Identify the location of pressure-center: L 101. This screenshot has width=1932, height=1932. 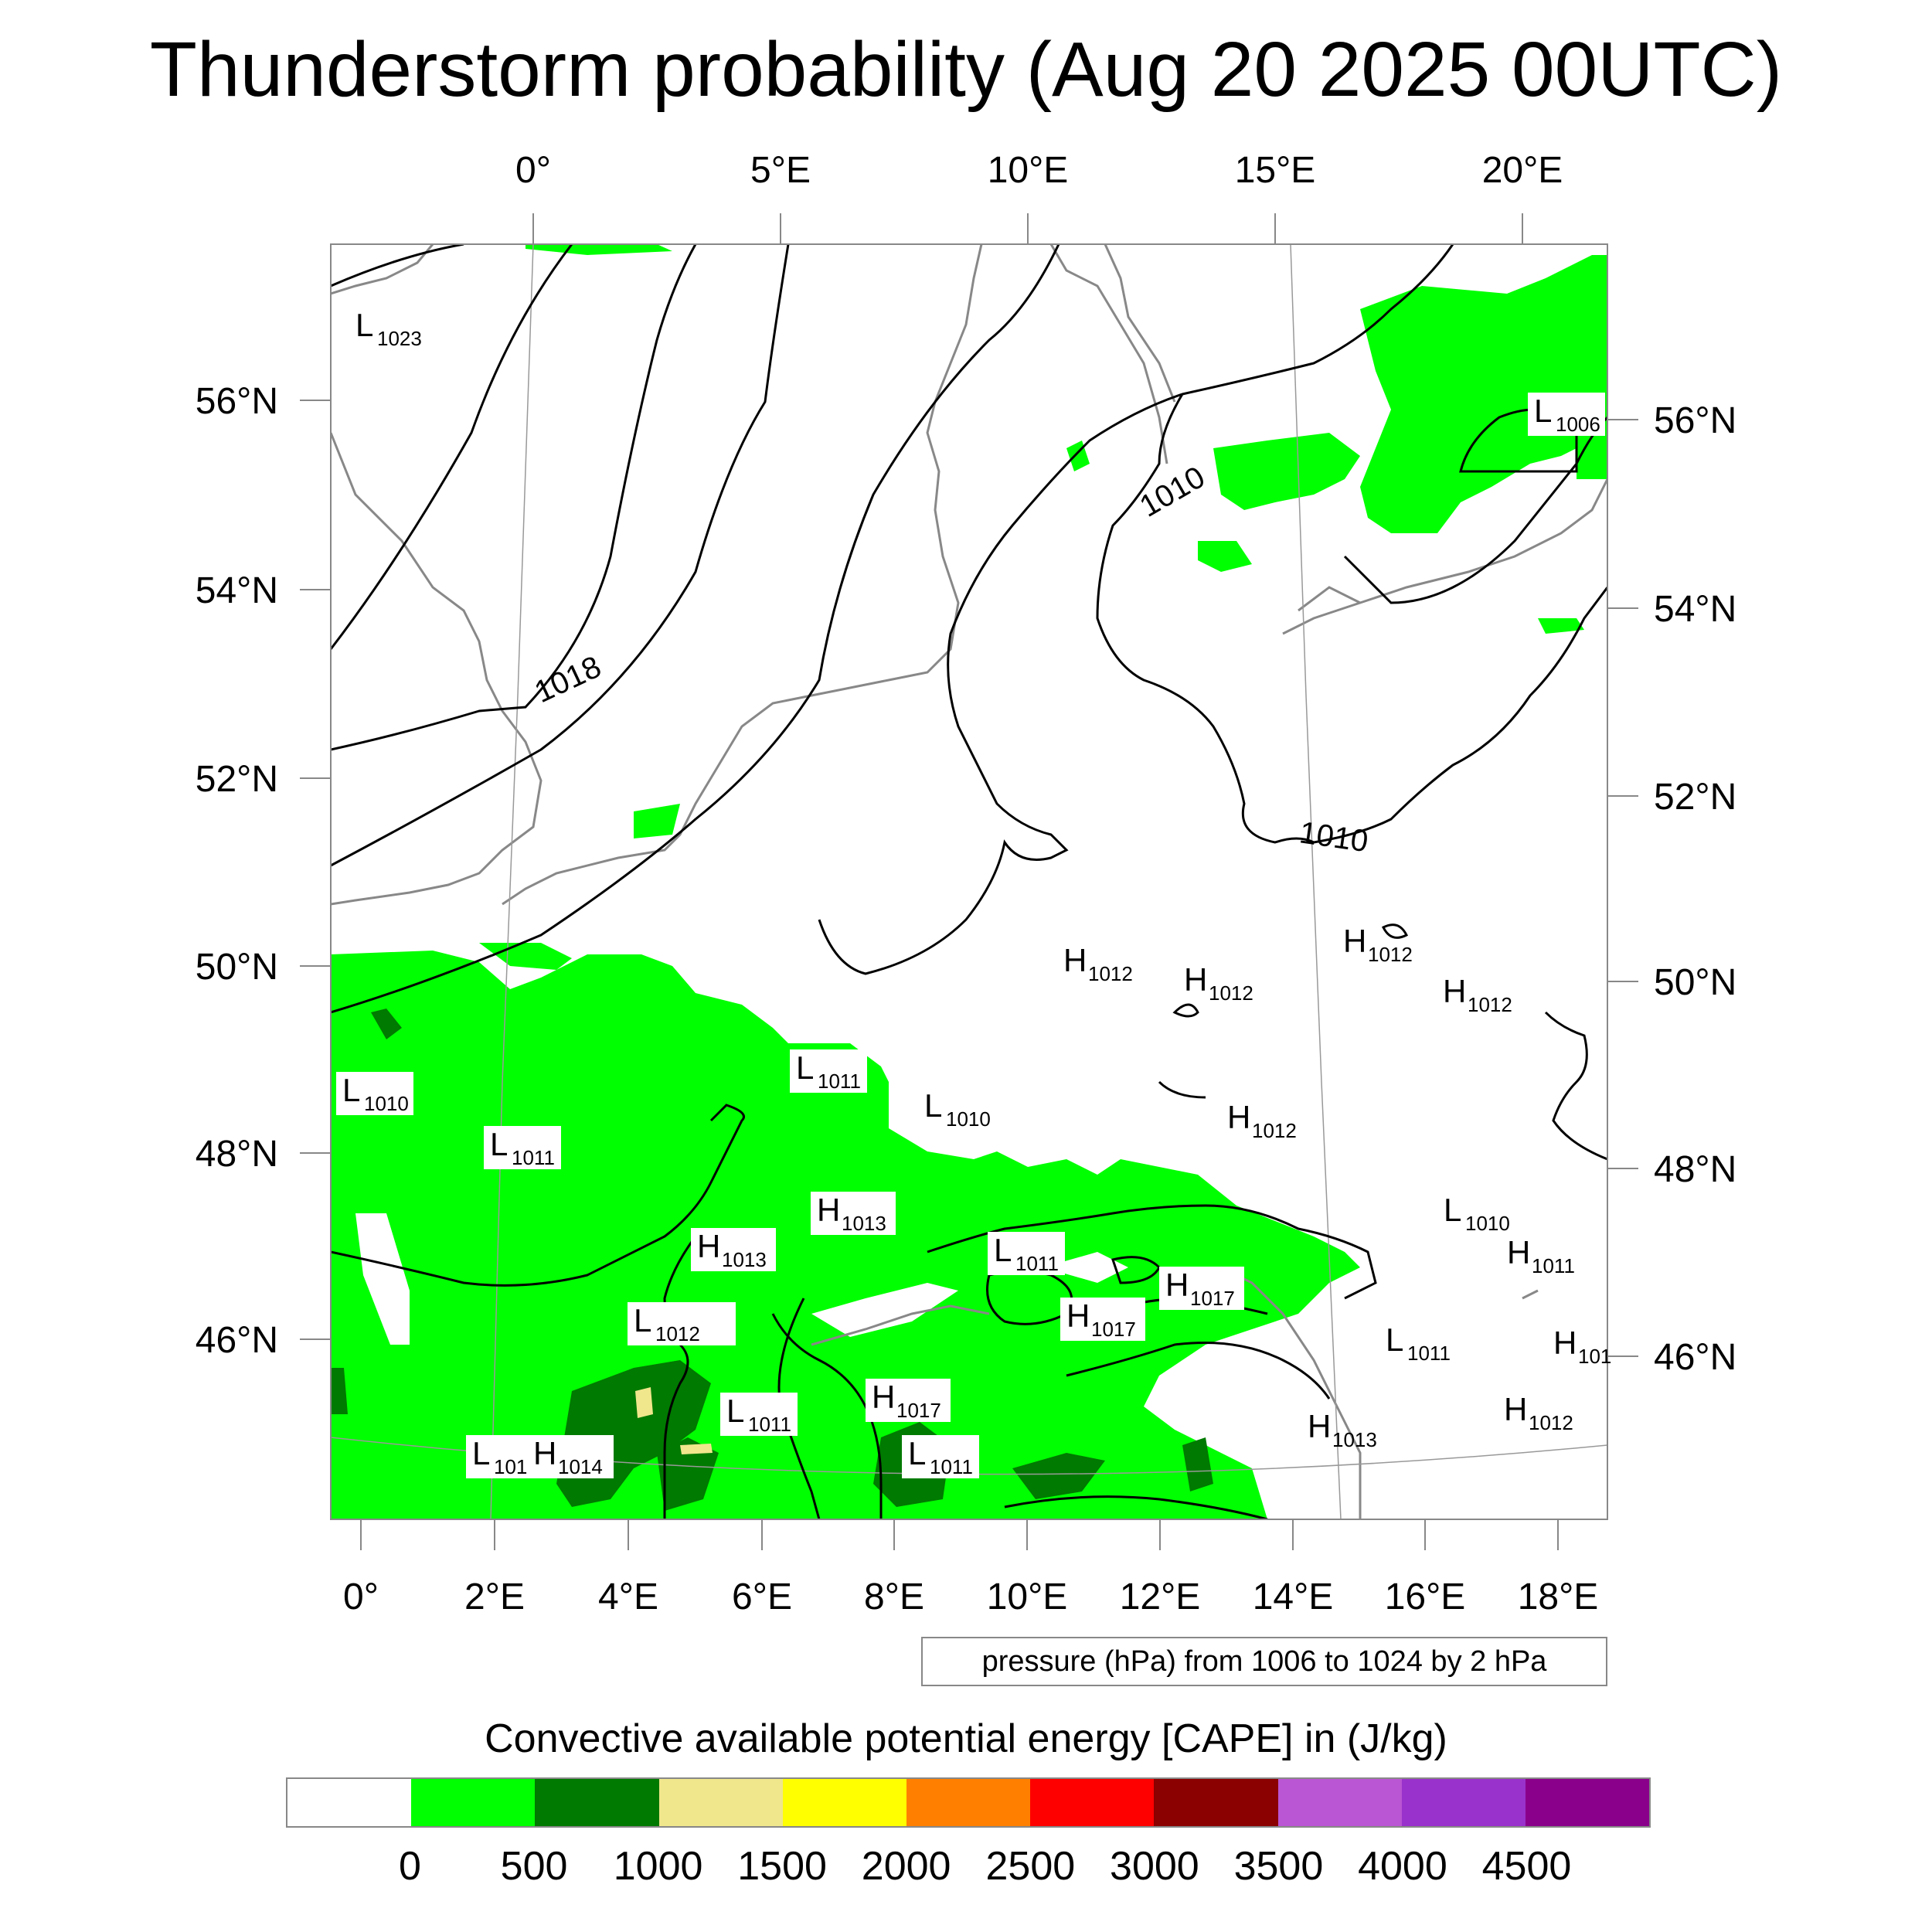
(499, 1456).